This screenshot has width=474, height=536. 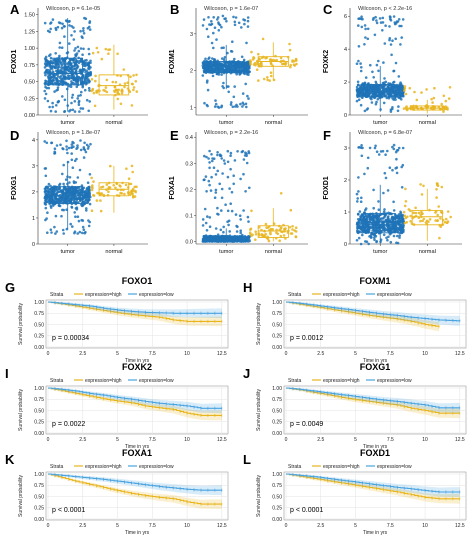 I want to click on y-tick-label: 0.25, so click(x=39, y=509).